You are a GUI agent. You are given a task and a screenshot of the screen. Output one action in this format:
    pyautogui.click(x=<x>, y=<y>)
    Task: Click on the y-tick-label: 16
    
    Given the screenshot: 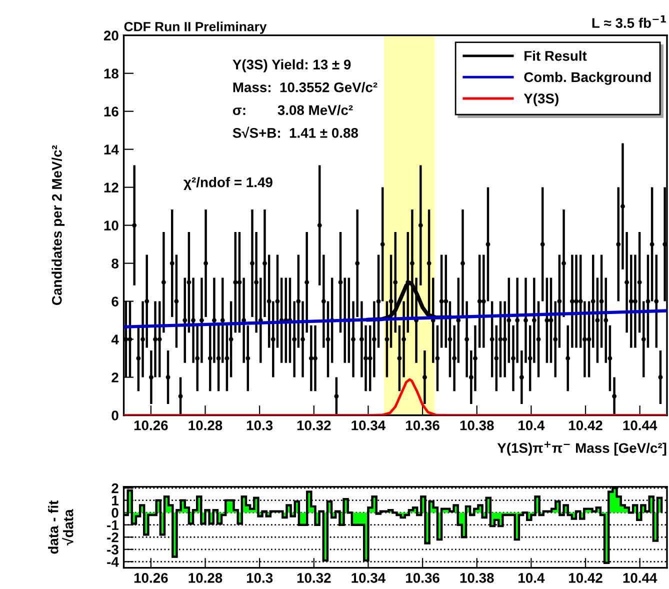 What is the action you would take?
    pyautogui.click(x=111, y=111)
    